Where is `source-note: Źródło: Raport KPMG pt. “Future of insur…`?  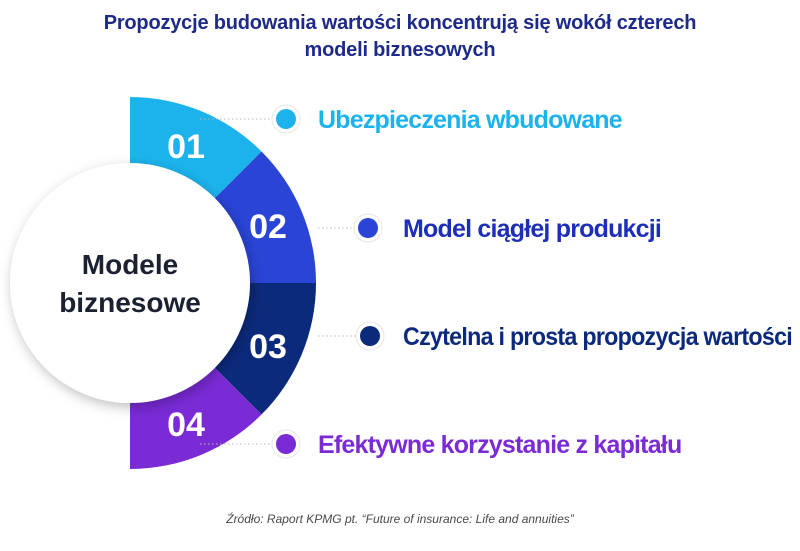 source-note: Źródło: Raport KPMG pt. “Future of insur… is located at coordinates (400, 519).